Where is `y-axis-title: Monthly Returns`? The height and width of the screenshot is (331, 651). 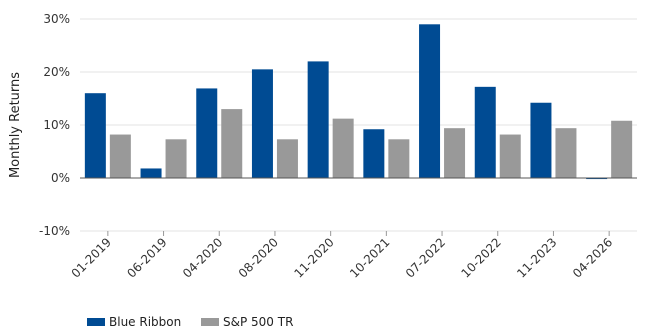
y-axis-title: Monthly Returns is located at coordinates (15, 125).